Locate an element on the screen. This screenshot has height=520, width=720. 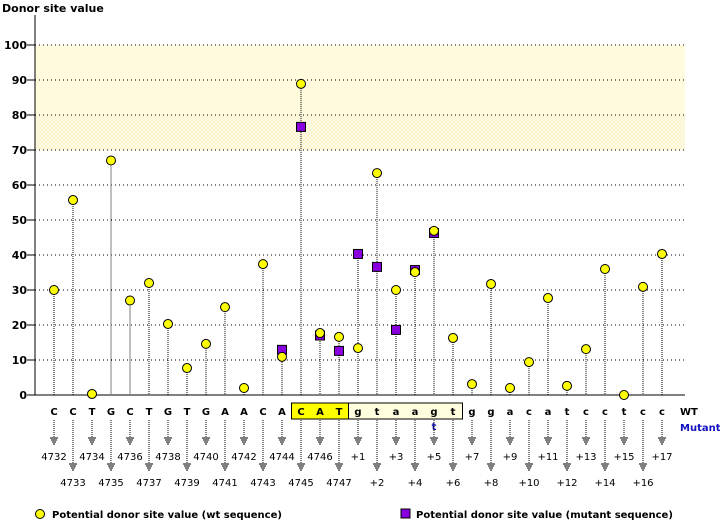
position-label: 4736 is located at coordinates (129, 457).